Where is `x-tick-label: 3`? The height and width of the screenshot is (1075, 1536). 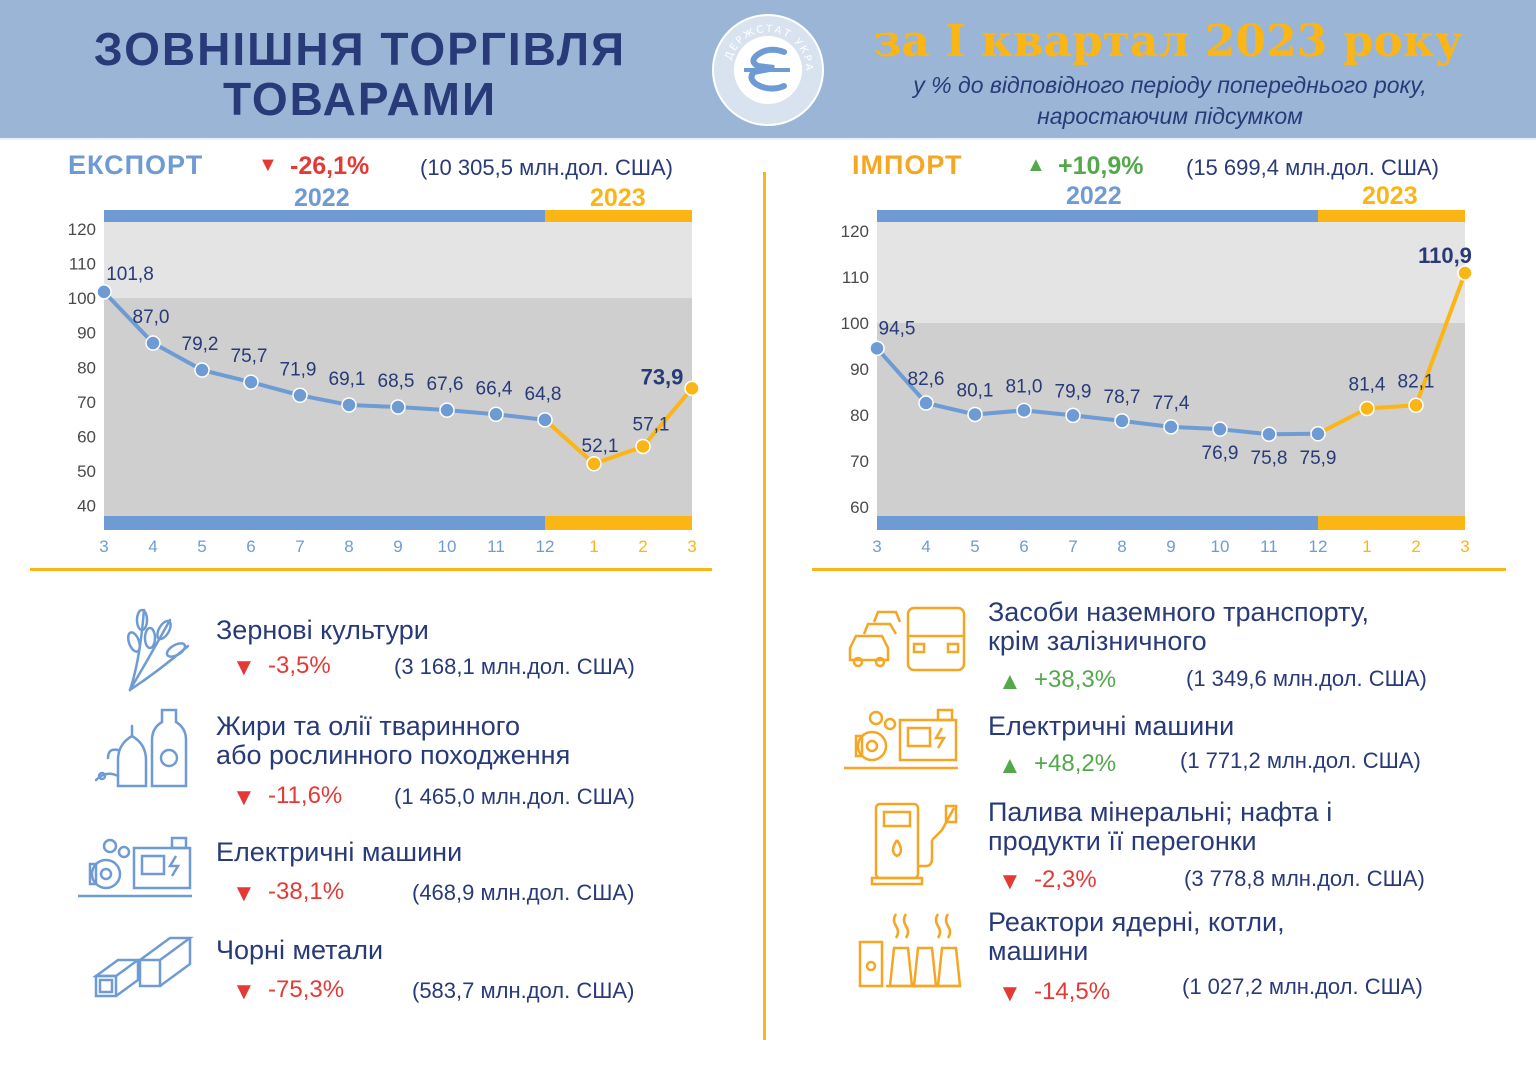
x-tick-label: 3 is located at coordinates (1464, 546).